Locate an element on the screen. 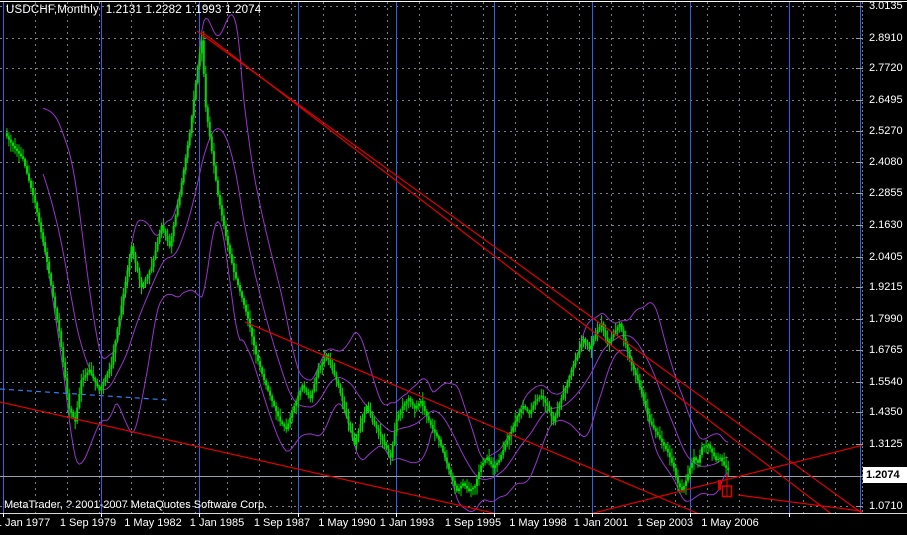 The image size is (907, 535). price-axis-label: 2.5270 is located at coordinates (886, 131).